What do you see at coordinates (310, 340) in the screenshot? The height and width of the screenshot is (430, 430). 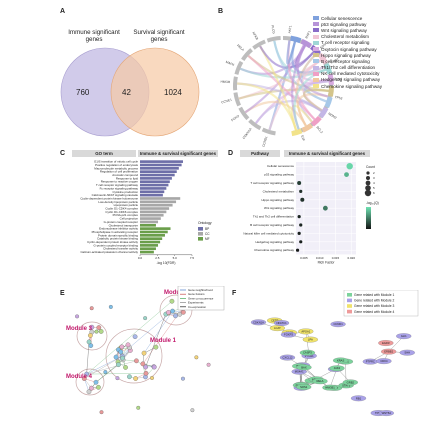 I see `gene-node-label: LPA` at bounding box center [310, 340].